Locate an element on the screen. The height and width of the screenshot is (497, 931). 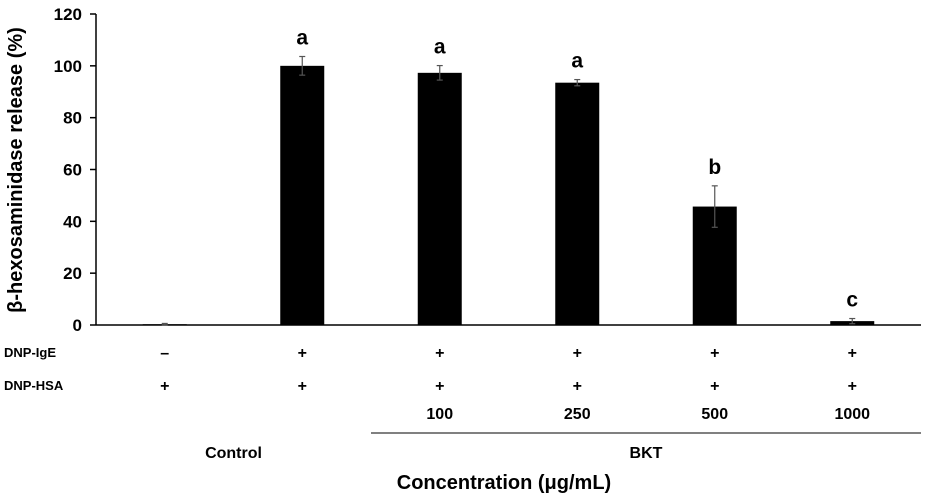
group-label: Control is located at coordinates (233, 453).